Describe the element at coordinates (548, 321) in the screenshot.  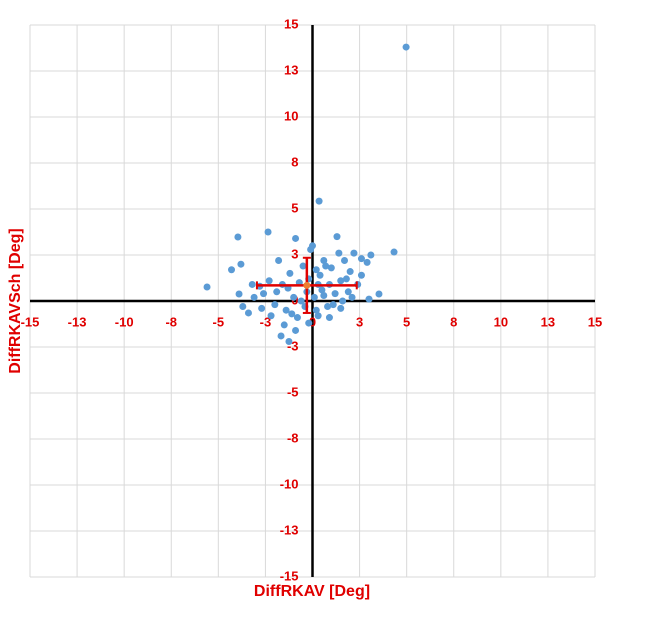
I see `x-tick-label: 13` at that location.